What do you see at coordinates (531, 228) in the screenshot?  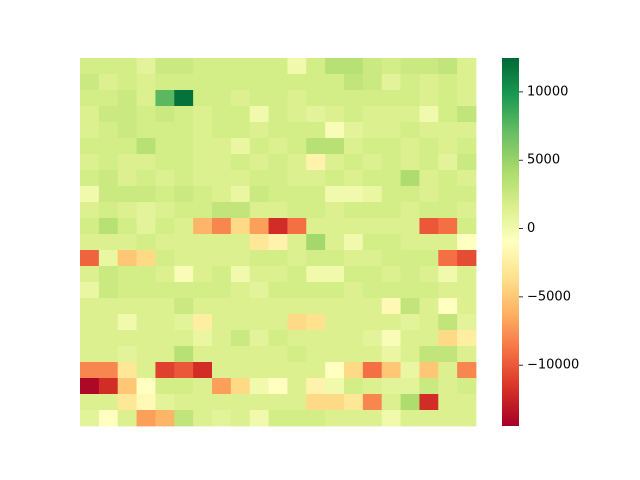 I see `colorbar-tick-label: 0` at bounding box center [531, 228].